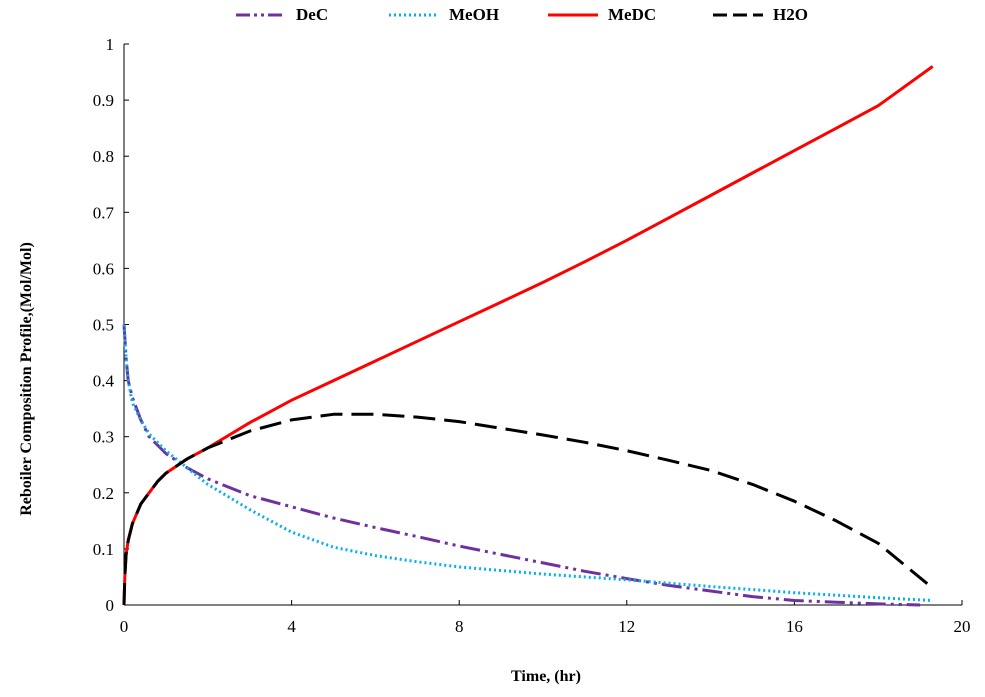 This screenshot has width=985, height=697. I want to click on y-tick-label: 0.4, so click(104, 381).